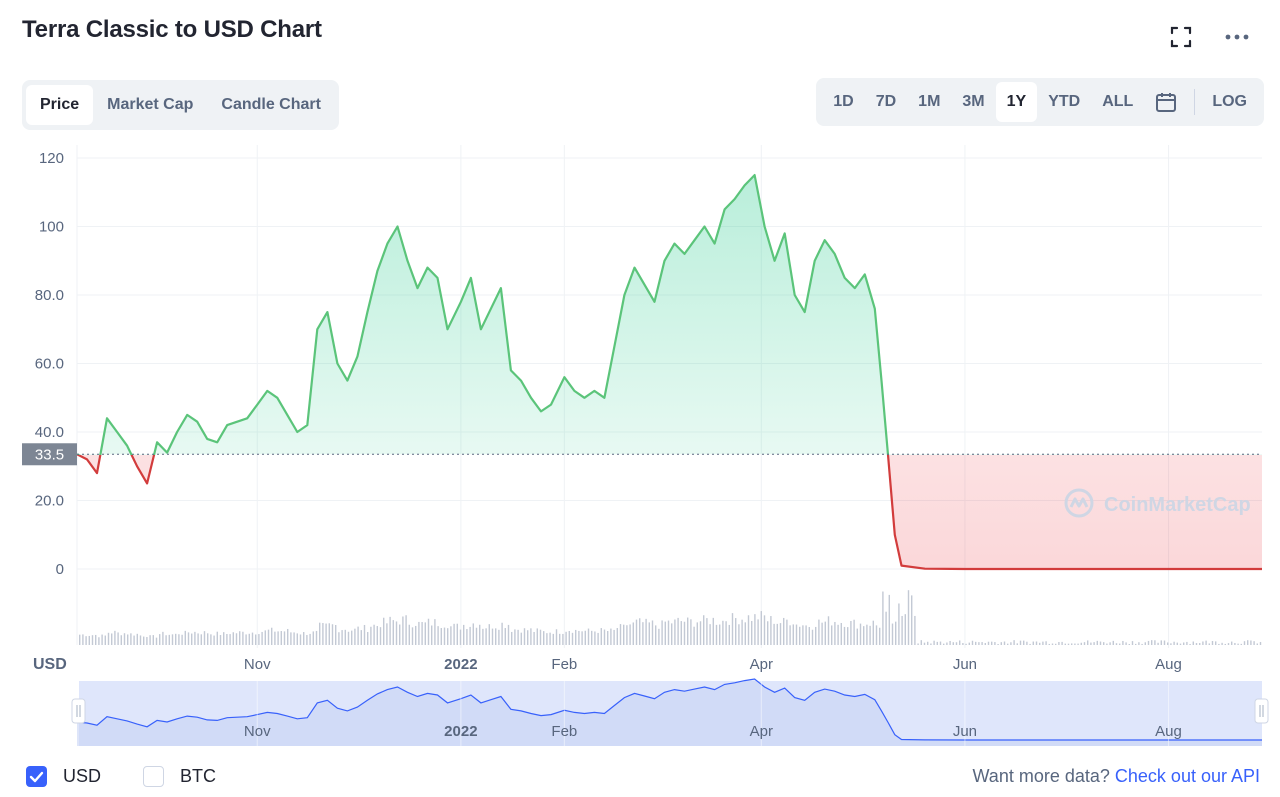  I want to click on usd-checkbox, so click(36, 776).